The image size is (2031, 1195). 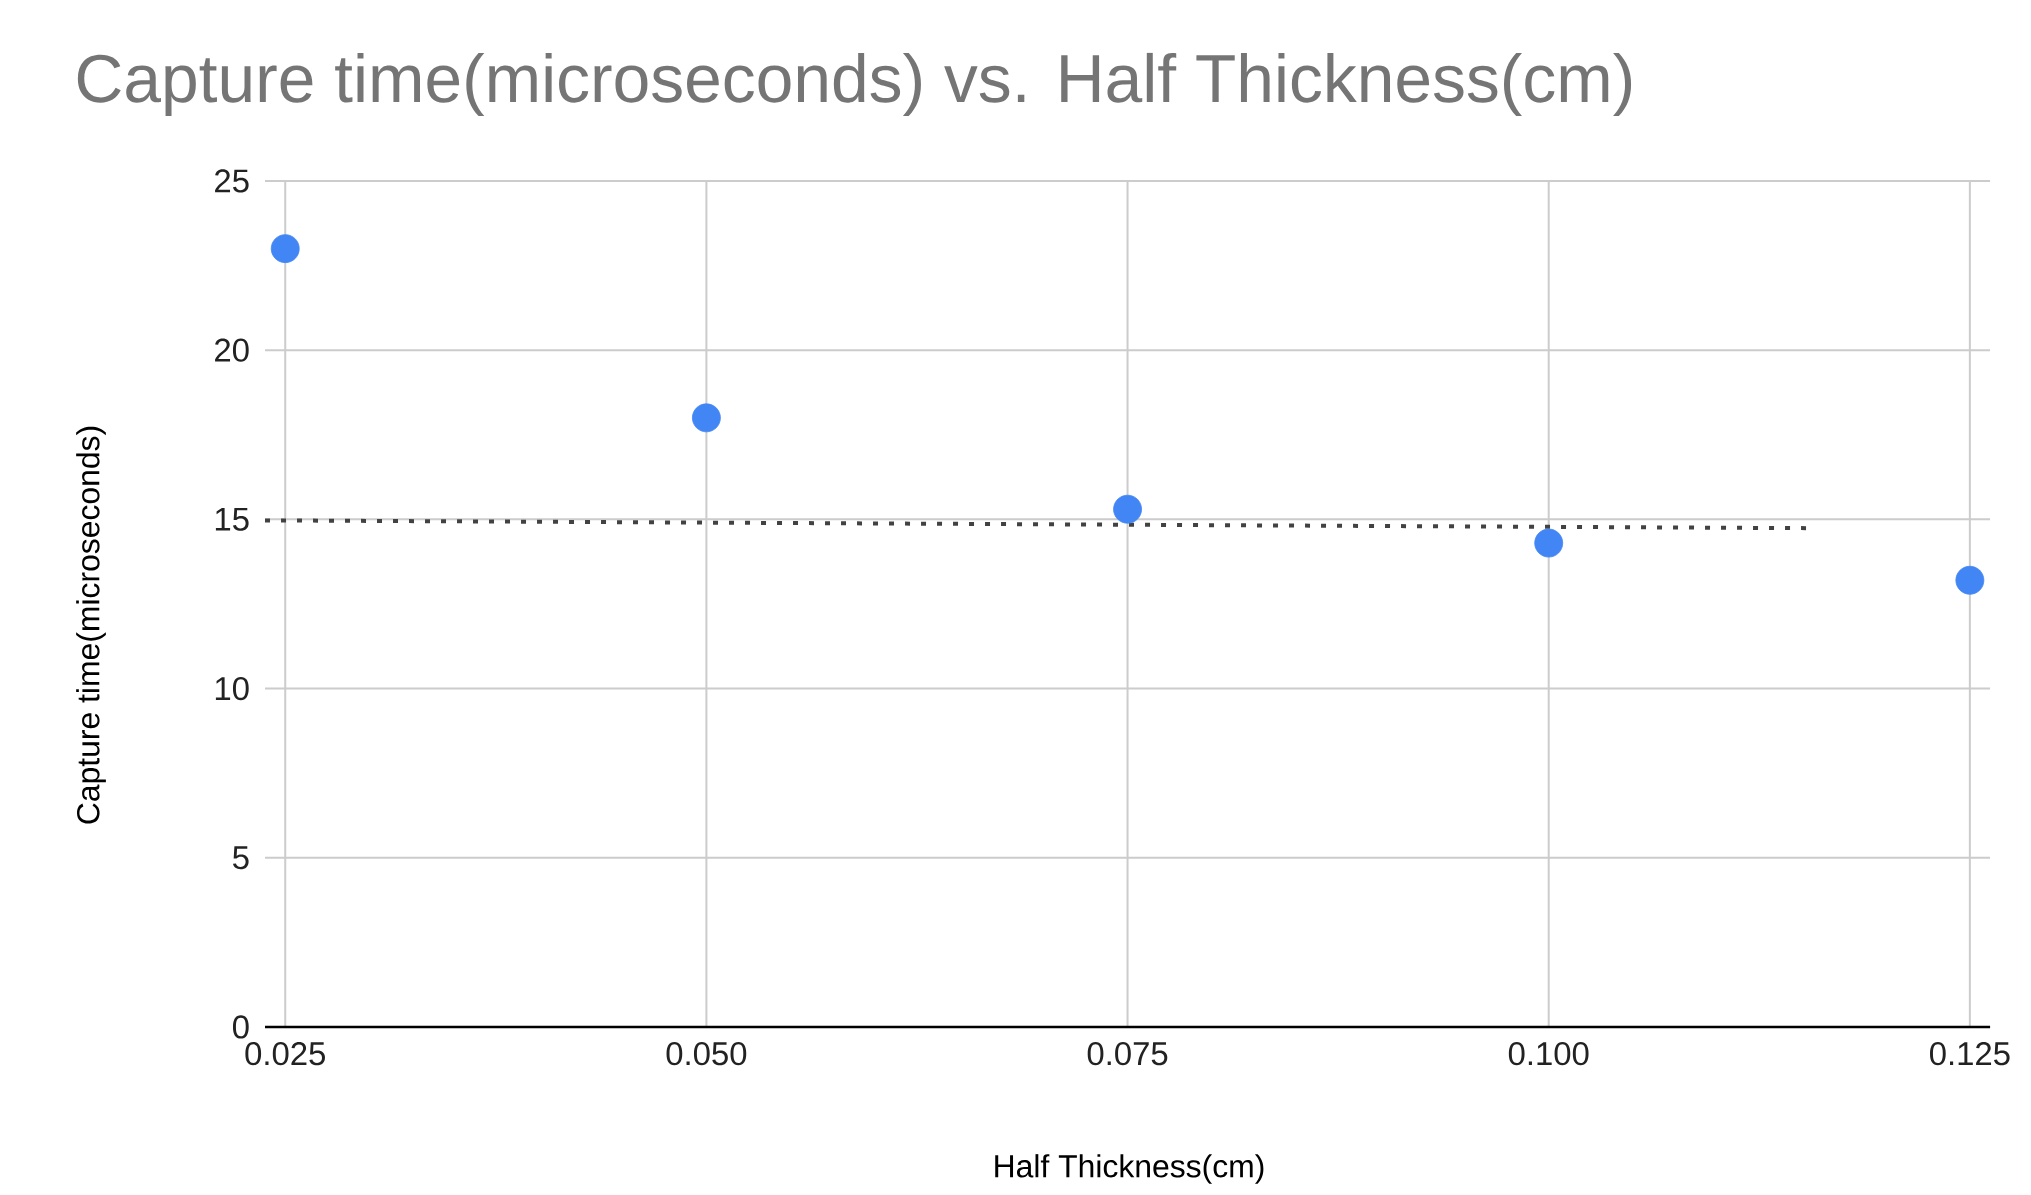 What do you see at coordinates (232, 688) in the screenshot?
I see `y-tick-label: 10` at bounding box center [232, 688].